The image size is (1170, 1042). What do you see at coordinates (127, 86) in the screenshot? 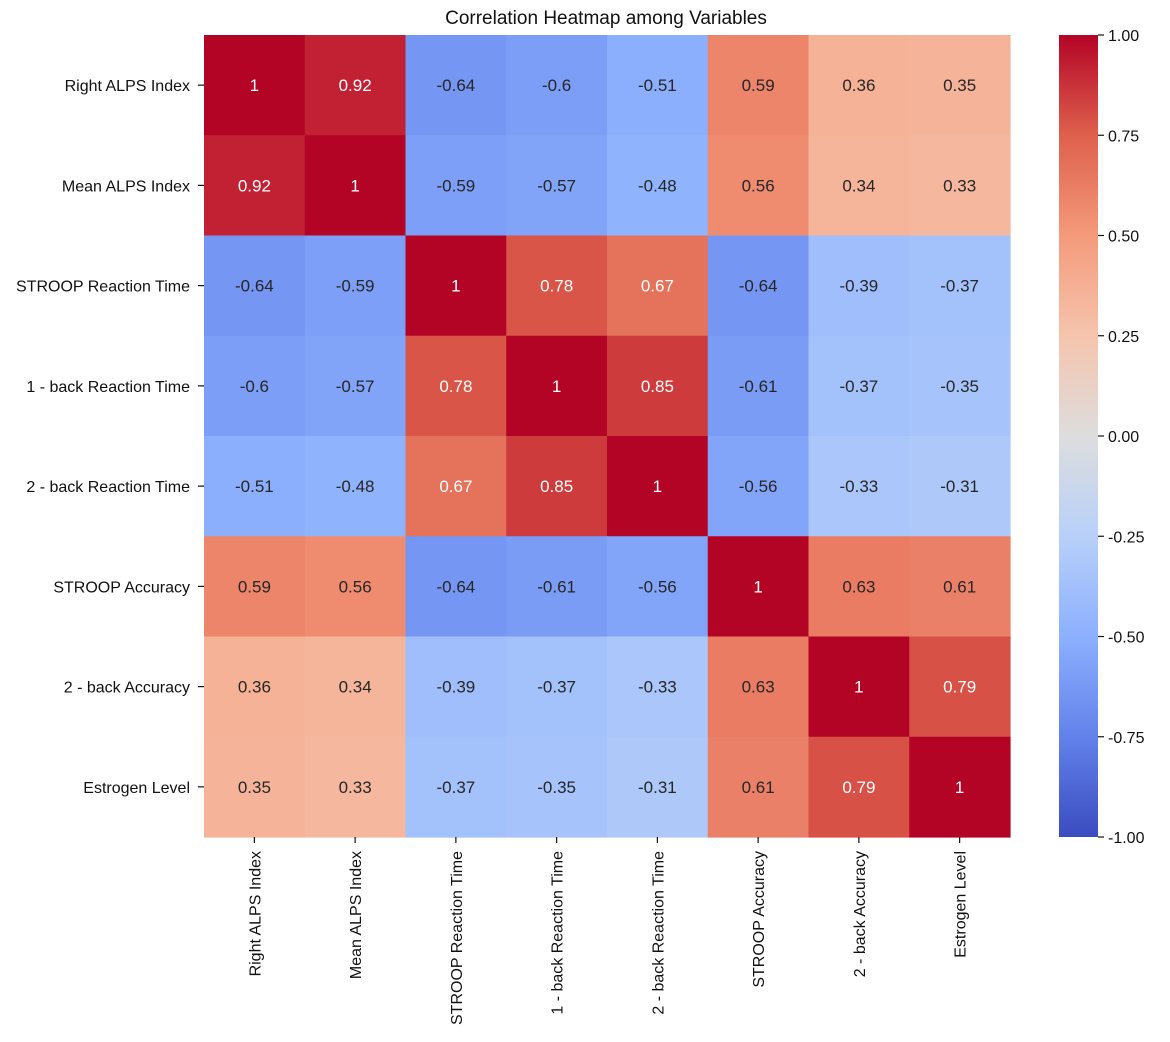
I see `row-label: Right ALPS Index` at bounding box center [127, 86].